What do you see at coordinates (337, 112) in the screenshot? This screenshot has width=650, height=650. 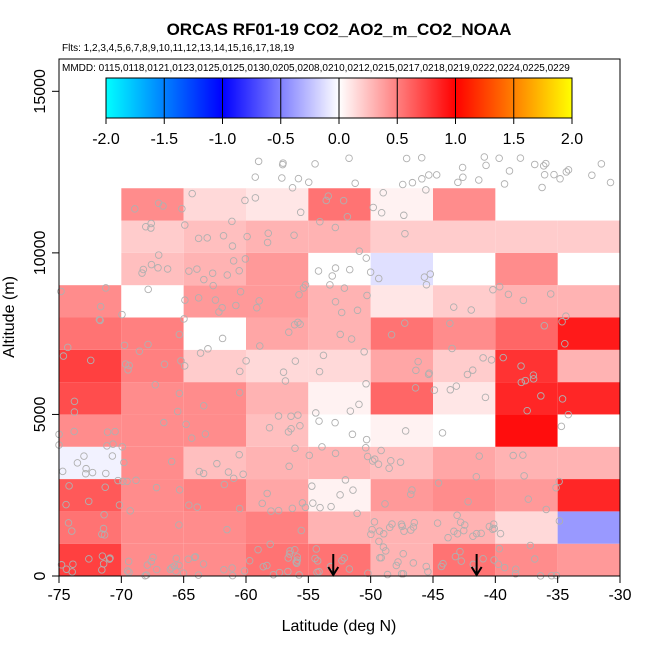 I see `colorbar: -2.0 -1.5 -1.0 -0.5 0.0 0.5 1.0 1.5 2.0` at bounding box center [337, 112].